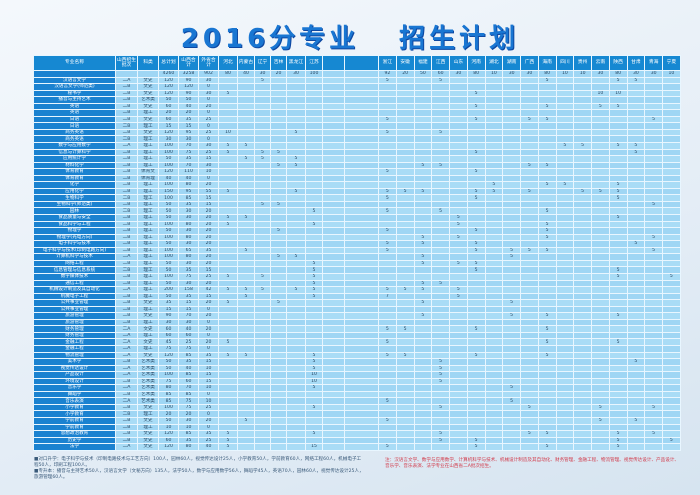 The image size is (700, 495). Describe the element at coordinates (357, 342) in the screenshot. I see `table-row: 金融工程 二A 文史 45 25 20 5 5 5 5` at that location.